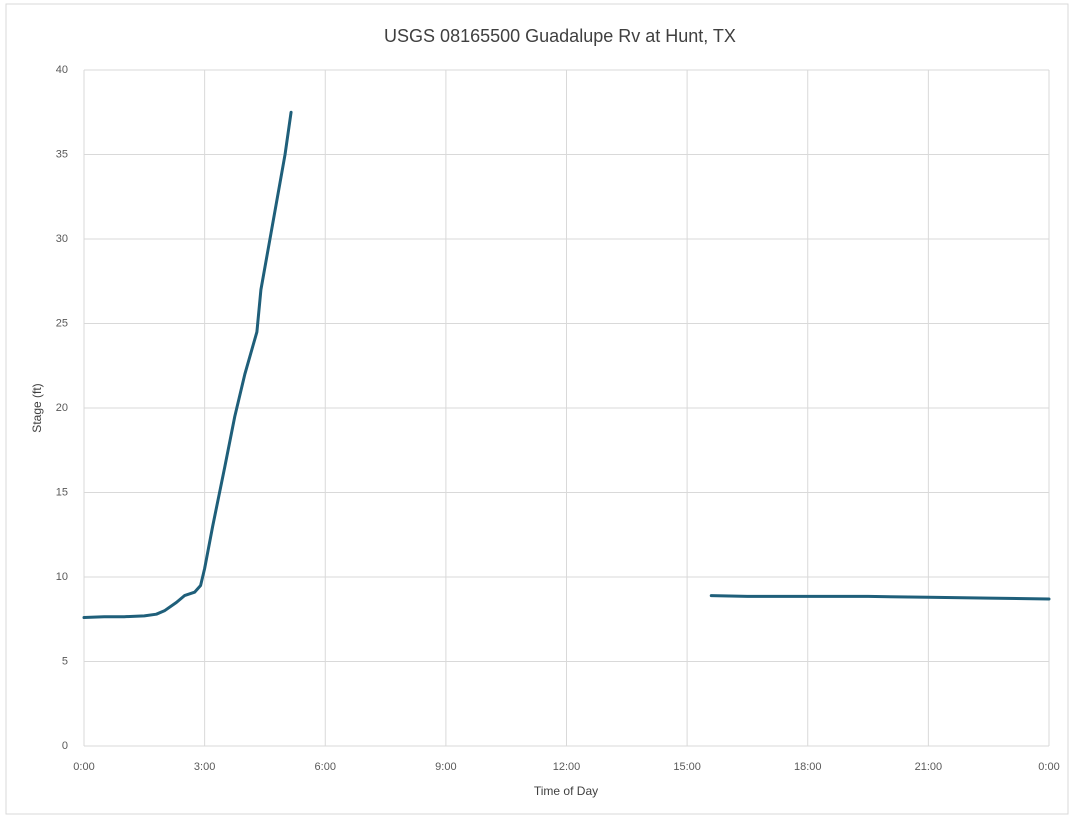 The image size is (1073, 818). What do you see at coordinates (62, 577) in the screenshot?
I see `y-tick-label: 10` at bounding box center [62, 577].